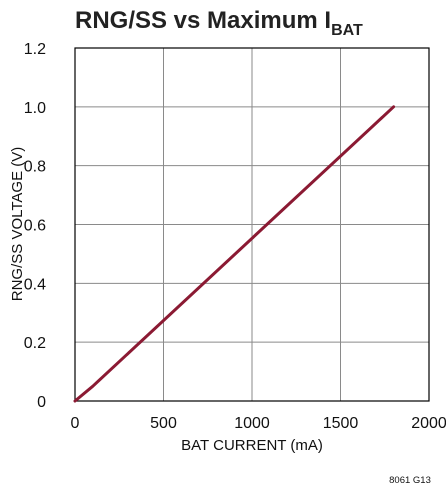  Describe the element at coordinates (35, 284) in the screenshot. I see `y-tick-label: 0.4` at that location.